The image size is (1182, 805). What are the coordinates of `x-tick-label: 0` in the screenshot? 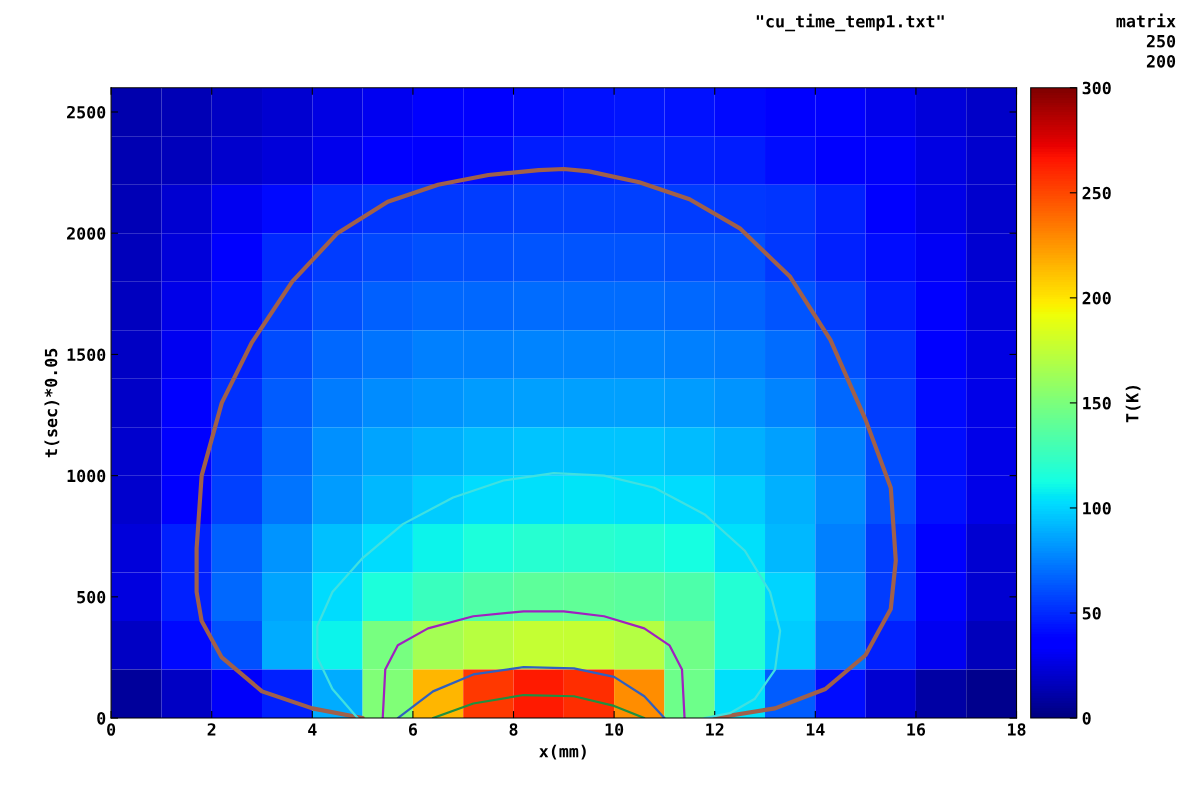 It's located at (111, 729).